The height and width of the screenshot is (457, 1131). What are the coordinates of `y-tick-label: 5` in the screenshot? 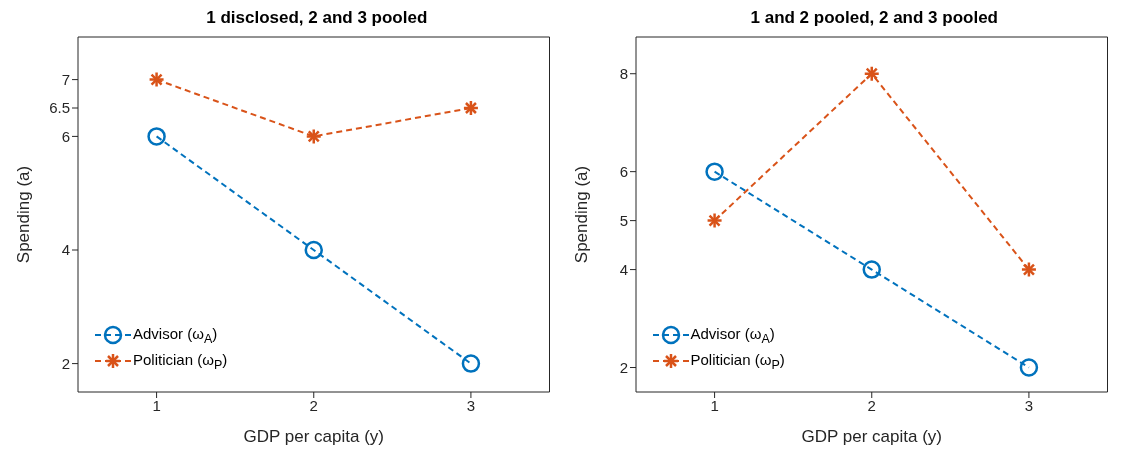 It's located at (623, 220).